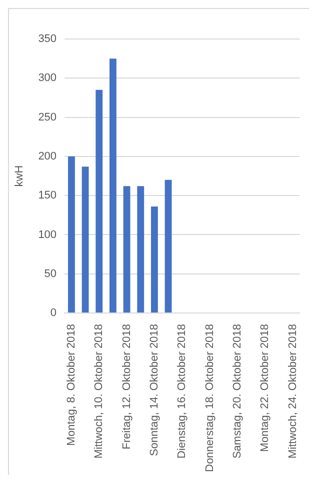 The image size is (326, 482). What do you see at coordinates (265, 388) in the screenshot?
I see `x-tick-label: Montag, 22. Oktober 2018` at bounding box center [265, 388].